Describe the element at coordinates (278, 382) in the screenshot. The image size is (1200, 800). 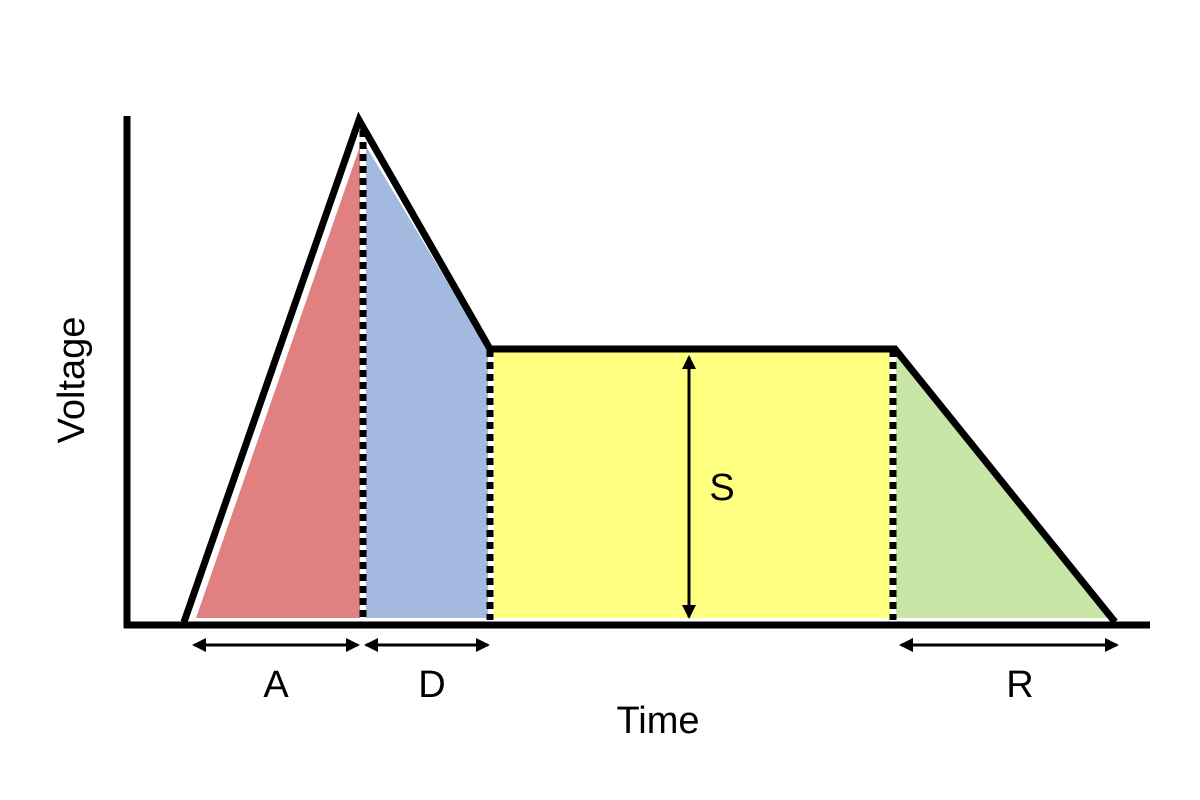
I see `attack-region` at that location.